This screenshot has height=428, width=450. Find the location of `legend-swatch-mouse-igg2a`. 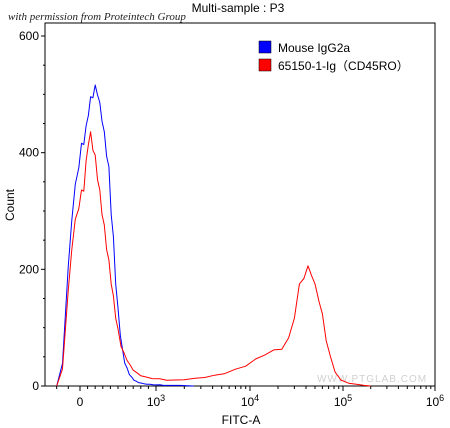

legend-swatch-mouse-igg2a is located at coordinates (265, 47).